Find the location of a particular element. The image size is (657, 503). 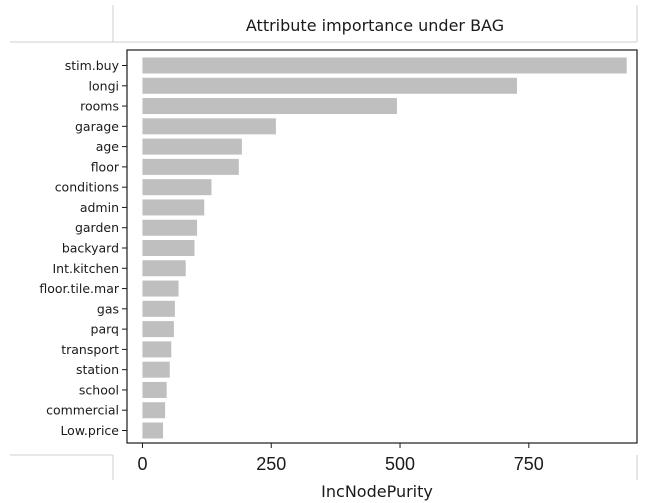

bar-station is located at coordinates (156, 369).